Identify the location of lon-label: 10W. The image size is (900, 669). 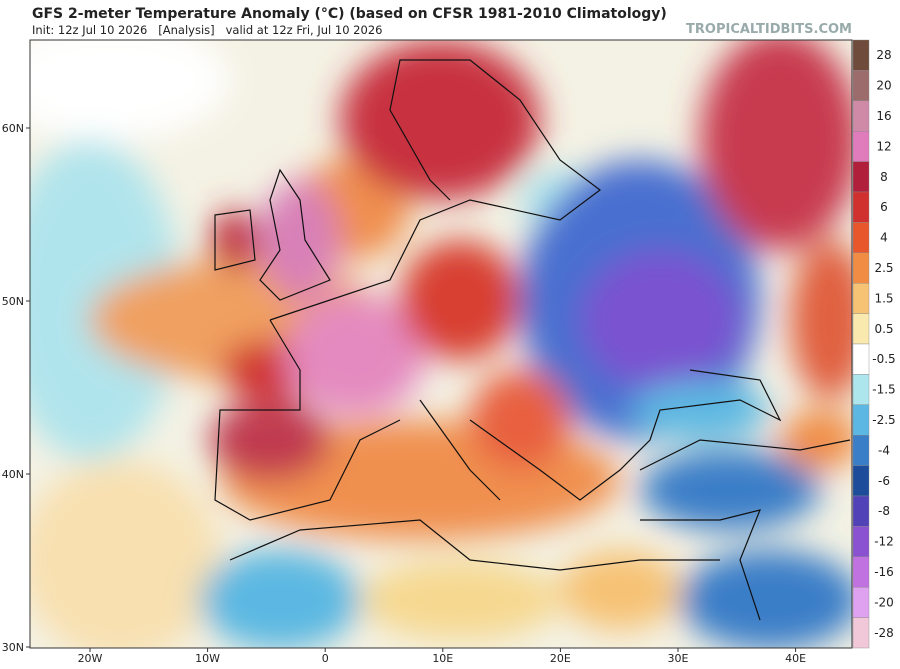
(207, 658).